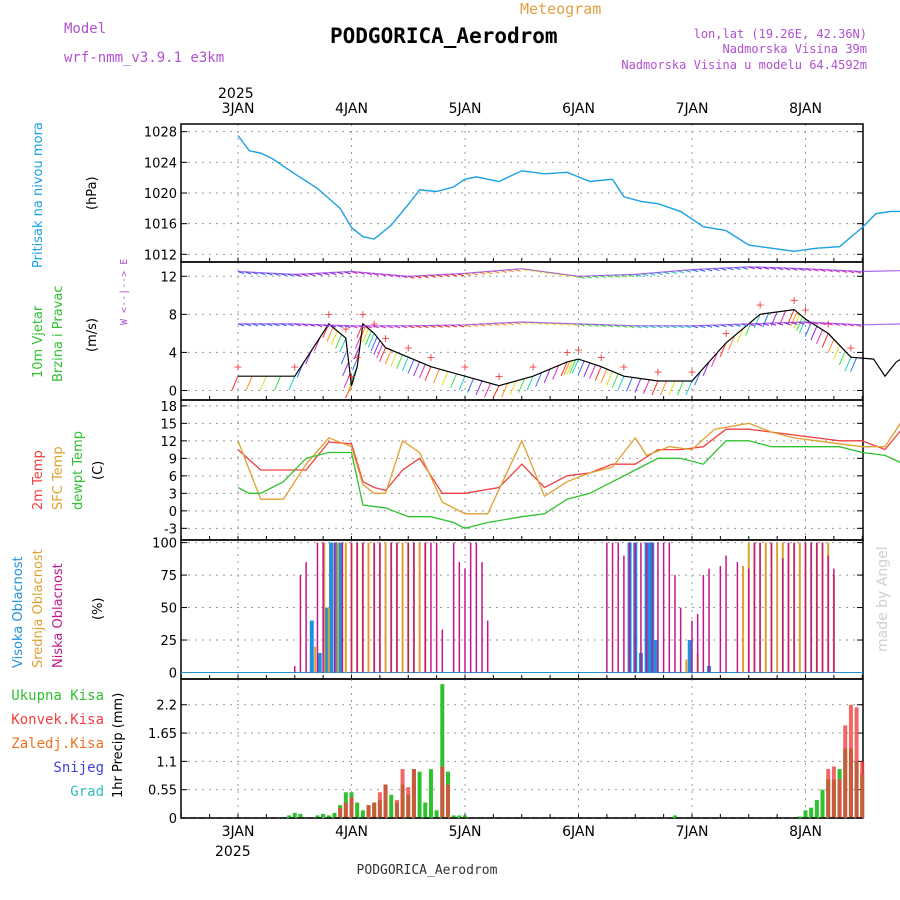  What do you see at coordinates (160, 133) in the screenshot?
I see `ytick-label-pressure: 1028` at bounding box center [160, 133].